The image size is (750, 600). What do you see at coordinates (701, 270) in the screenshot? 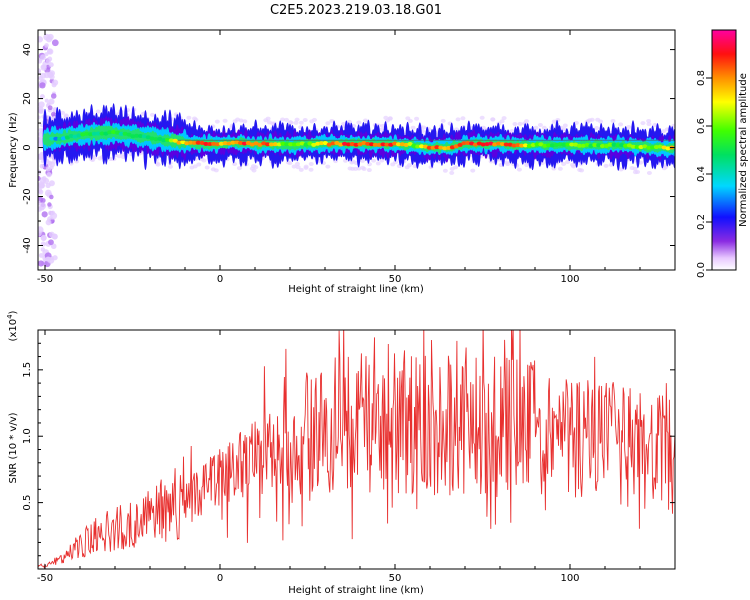
I see `colorbar-tick-label: 0.0` at bounding box center [701, 270].